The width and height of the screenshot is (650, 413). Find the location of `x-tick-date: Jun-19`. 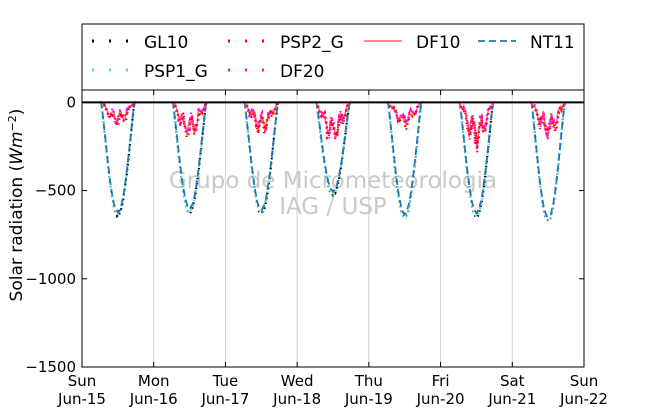

x-tick-date: Jun-19 is located at coordinates (368, 399).